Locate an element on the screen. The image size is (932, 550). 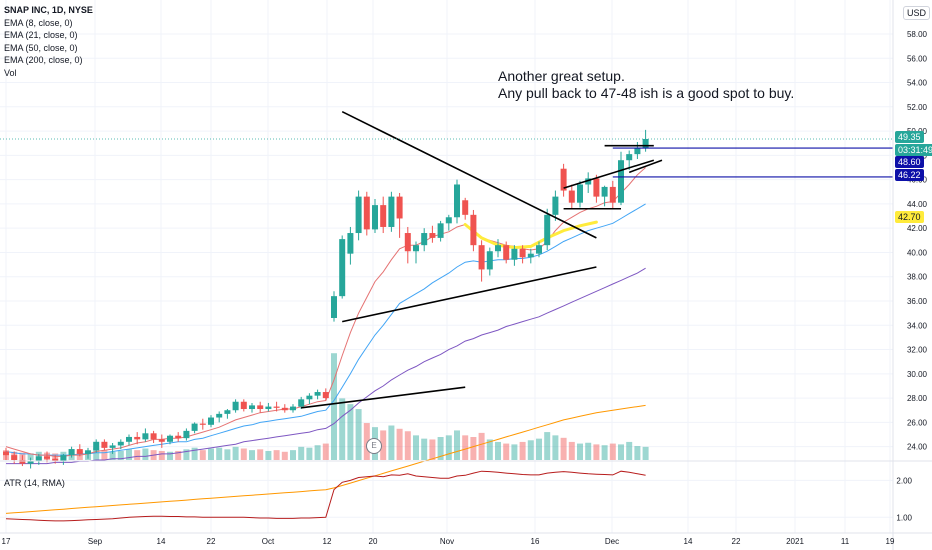
time-tick-label: 16 is located at coordinates (535, 541).